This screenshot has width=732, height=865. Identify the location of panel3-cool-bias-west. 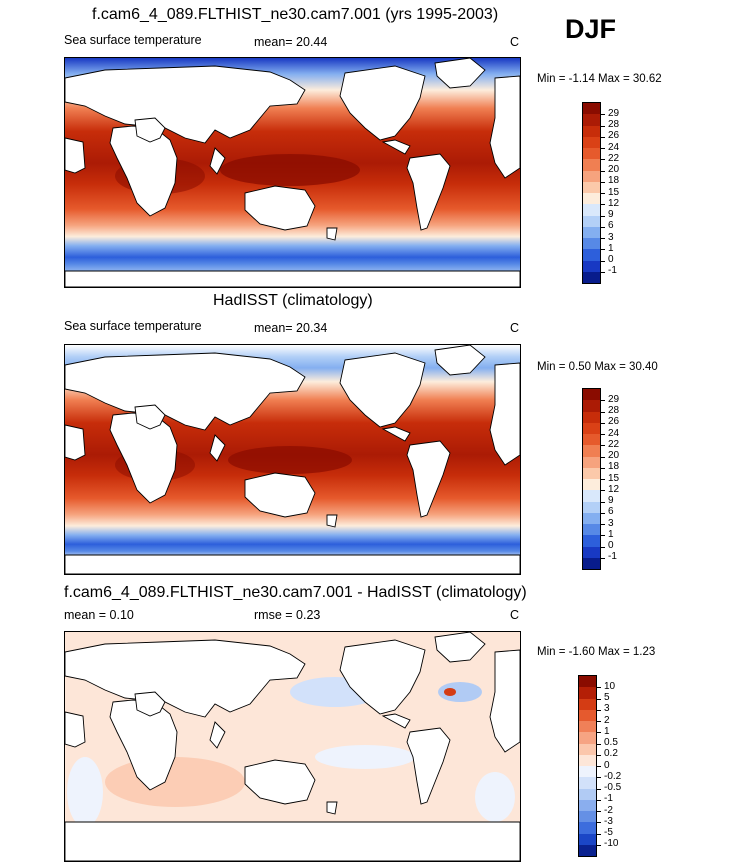
(85, 792).